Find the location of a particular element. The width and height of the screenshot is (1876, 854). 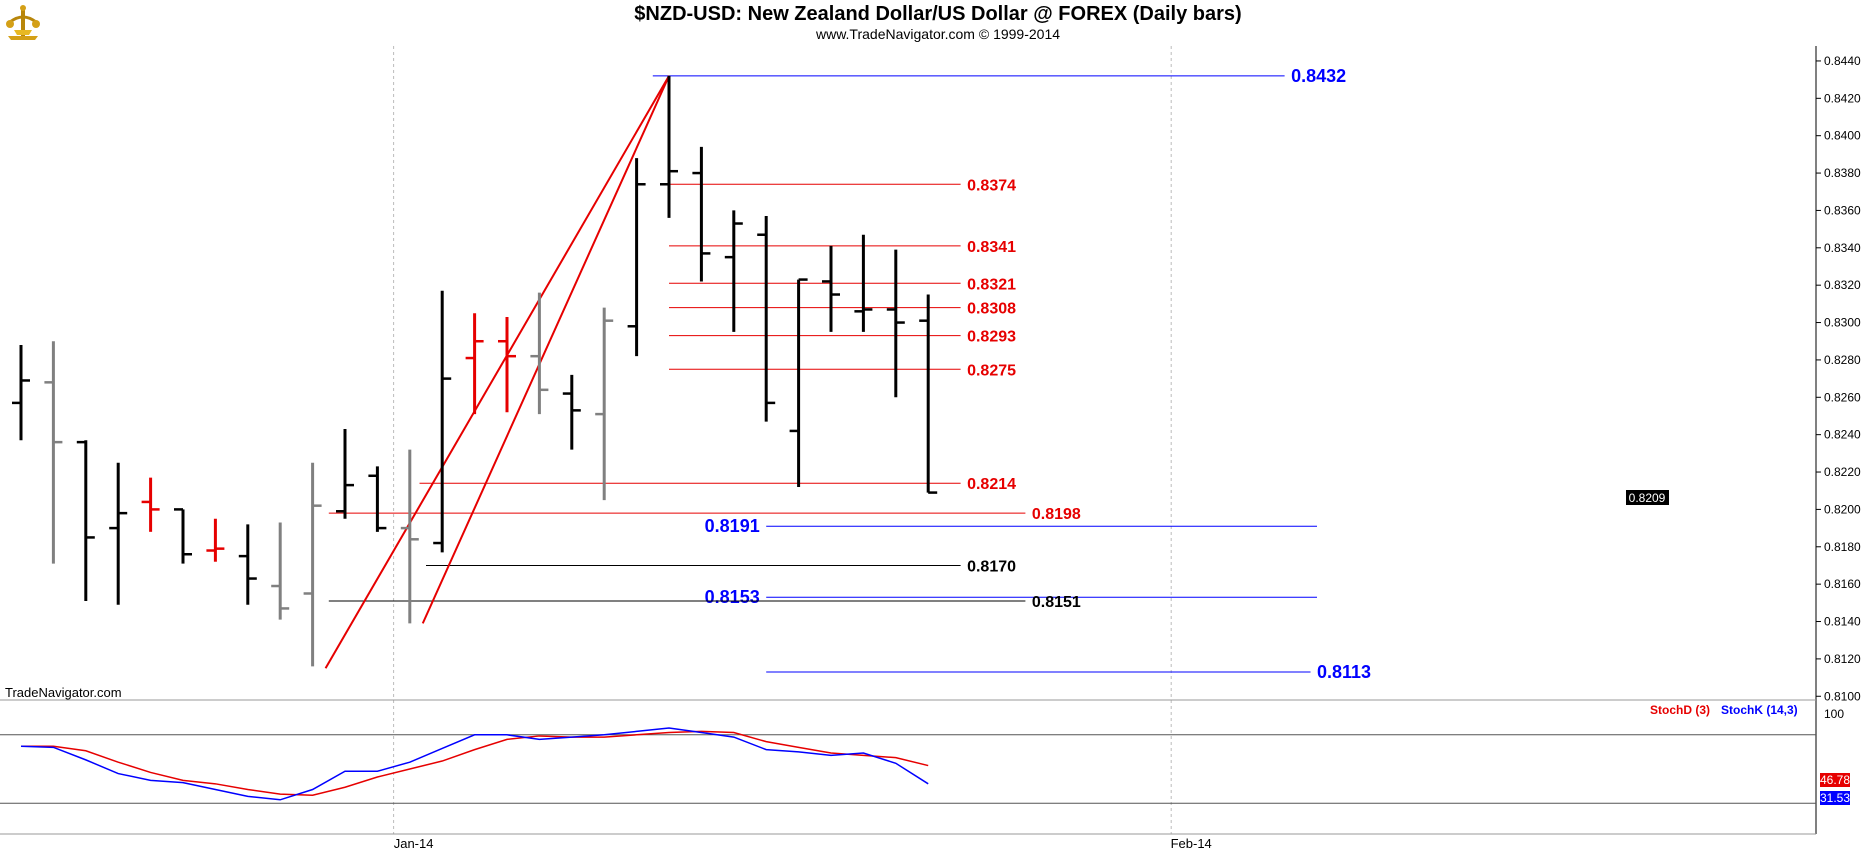

level-label: 0.8321 is located at coordinates (991, 284).